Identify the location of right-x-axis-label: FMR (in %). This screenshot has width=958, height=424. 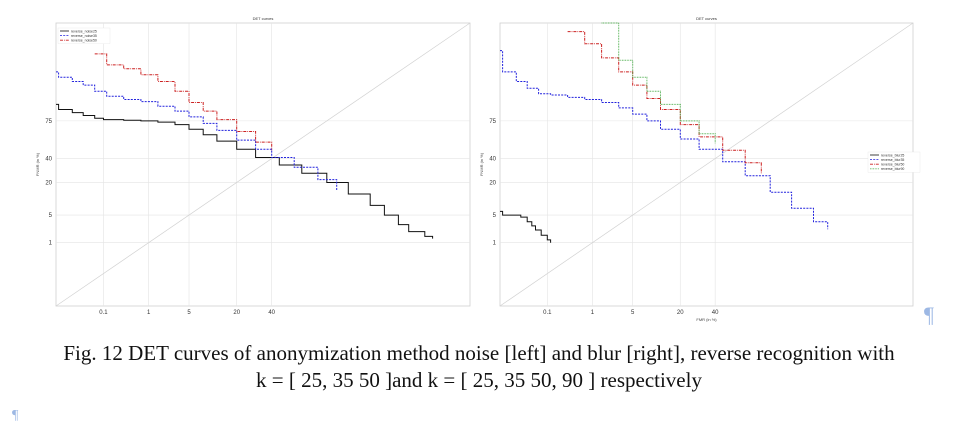
(706, 319).